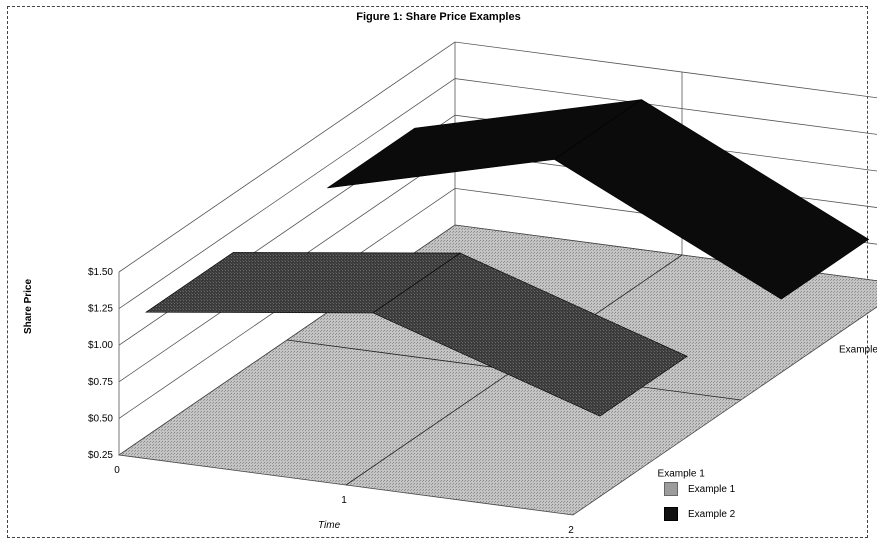 The image size is (877, 546). What do you see at coordinates (858, 350) in the screenshot?
I see `depth-label-1: Example 2` at bounding box center [858, 350].